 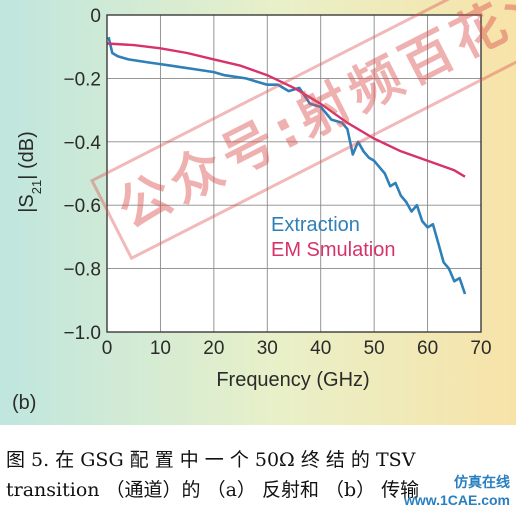 What do you see at coordinates (107, 348) in the screenshot?
I see `x-tick-label: 0` at bounding box center [107, 348].